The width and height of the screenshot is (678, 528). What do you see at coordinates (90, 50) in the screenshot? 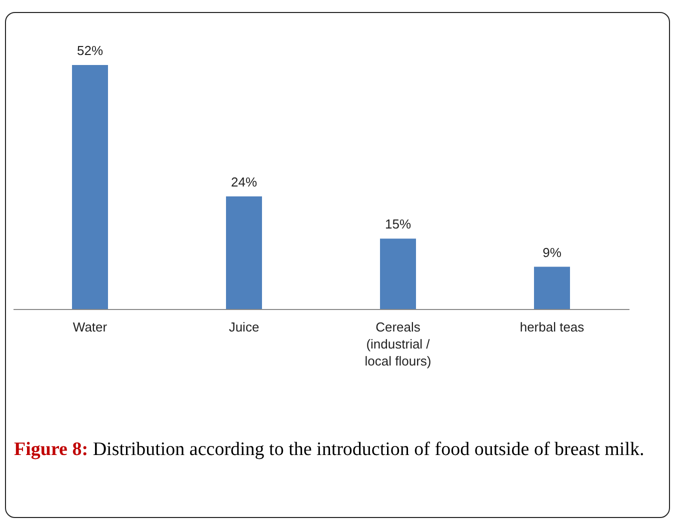
I see `data-label: 52%` at bounding box center [90, 50].